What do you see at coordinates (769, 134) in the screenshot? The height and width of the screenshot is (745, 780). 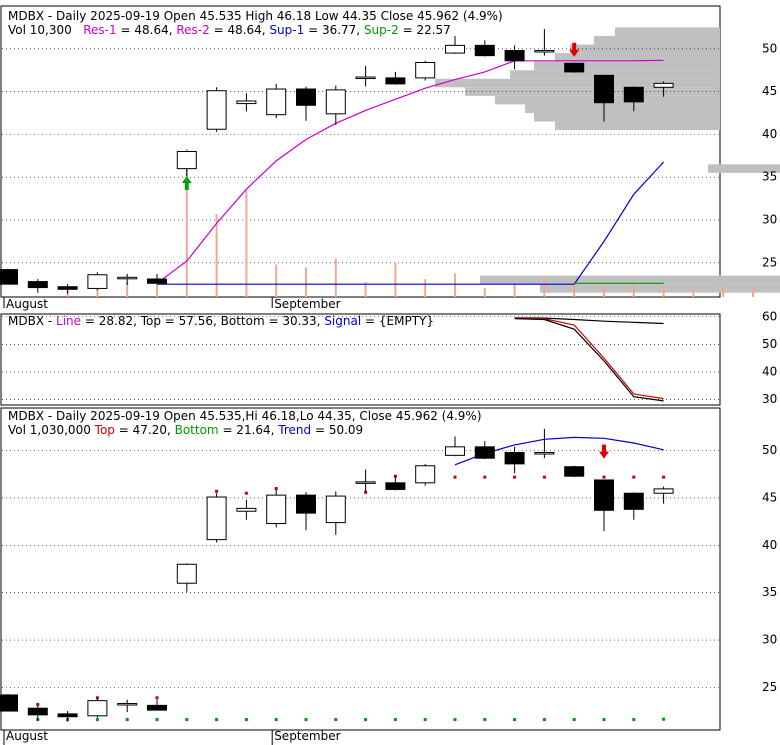 I see `y-tick-label: 40` at bounding box center [769, 134].